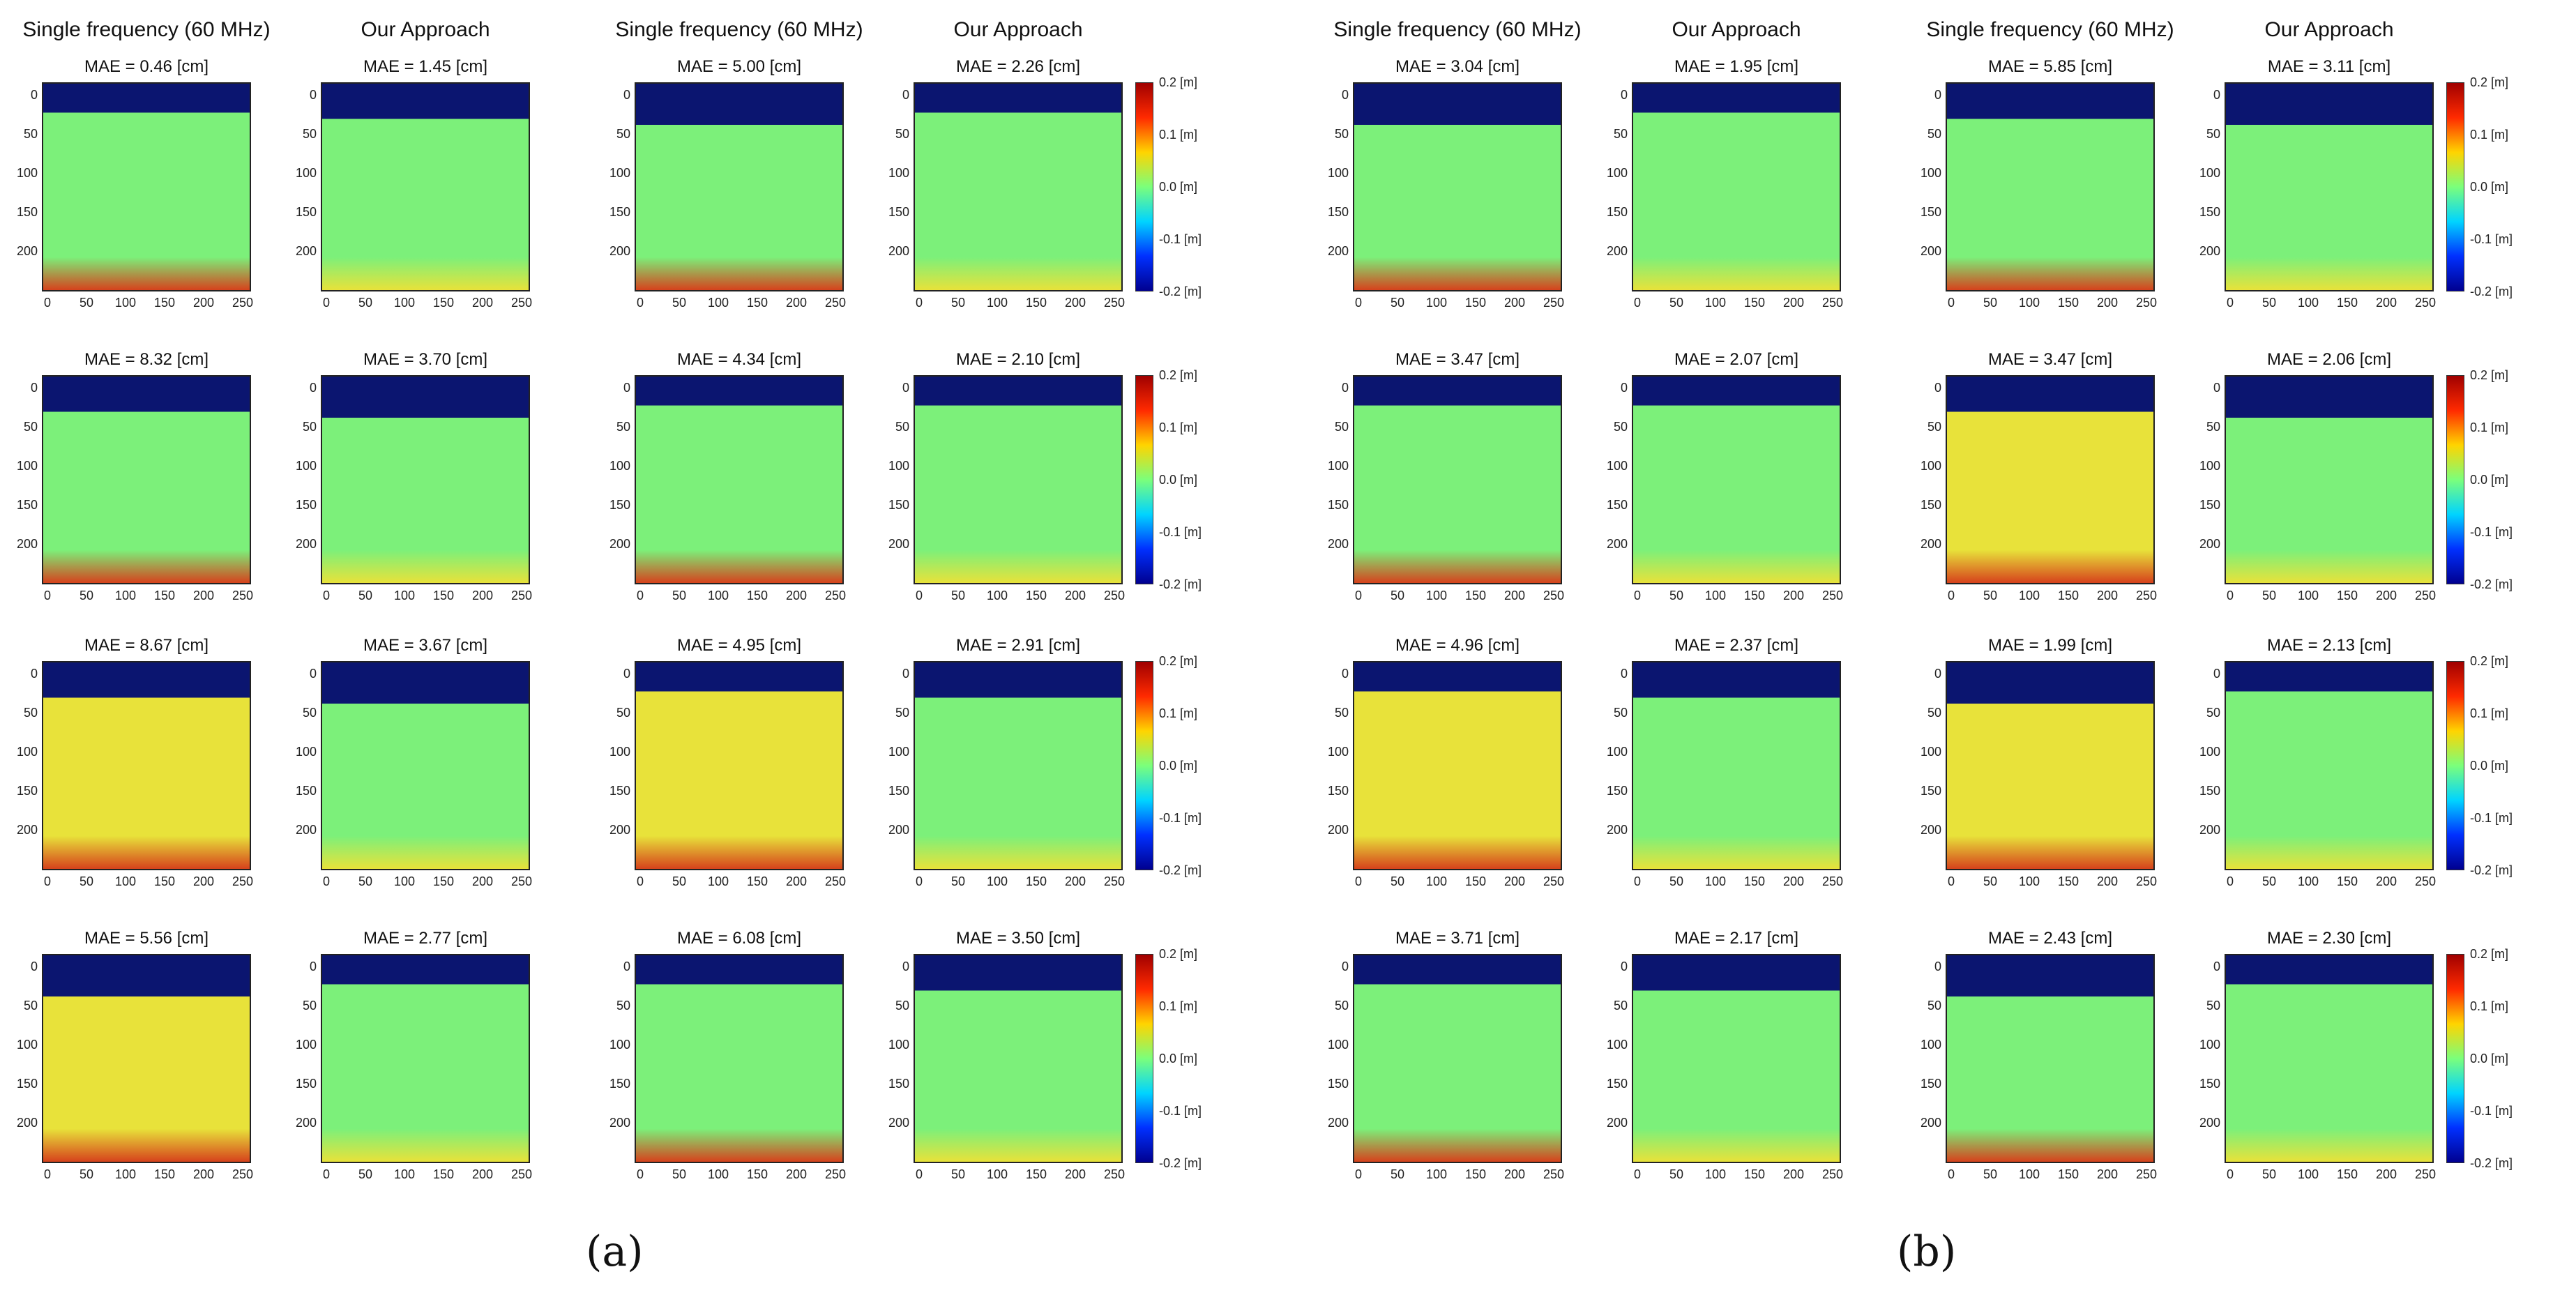 The image size is (2576, 1304). What do you see at coordinates (1457, 938) in the screenshot?
I see `mae-label: MAE = 3.71 [cm]` at bounding box center [1457, 938].